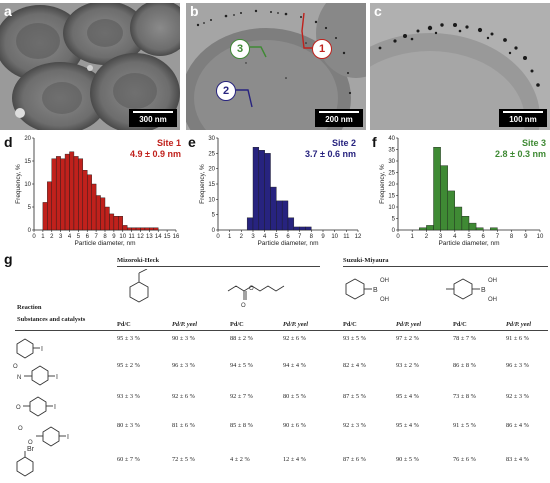 Image resolution: width=550 pixels, height=483 pixels. I want to click on site-2-size: 3.7 ± 0.6 nm, so click(330, 154).